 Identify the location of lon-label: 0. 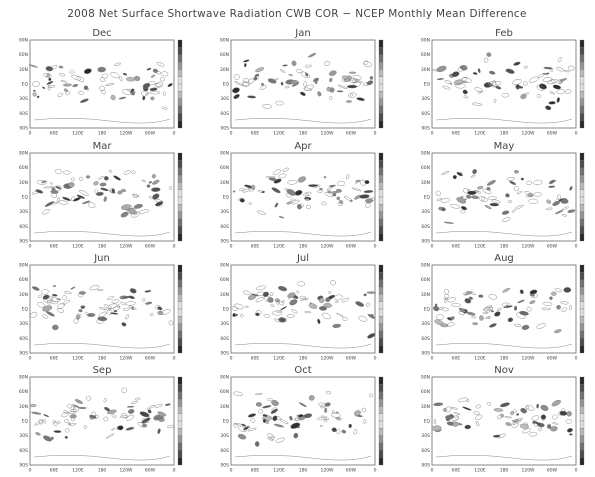
(30, 134).